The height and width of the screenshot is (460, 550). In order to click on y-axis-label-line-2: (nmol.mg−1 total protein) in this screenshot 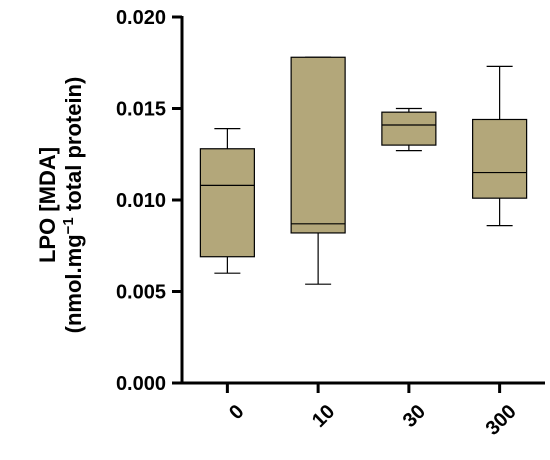, I will do `click(73, 205)`.